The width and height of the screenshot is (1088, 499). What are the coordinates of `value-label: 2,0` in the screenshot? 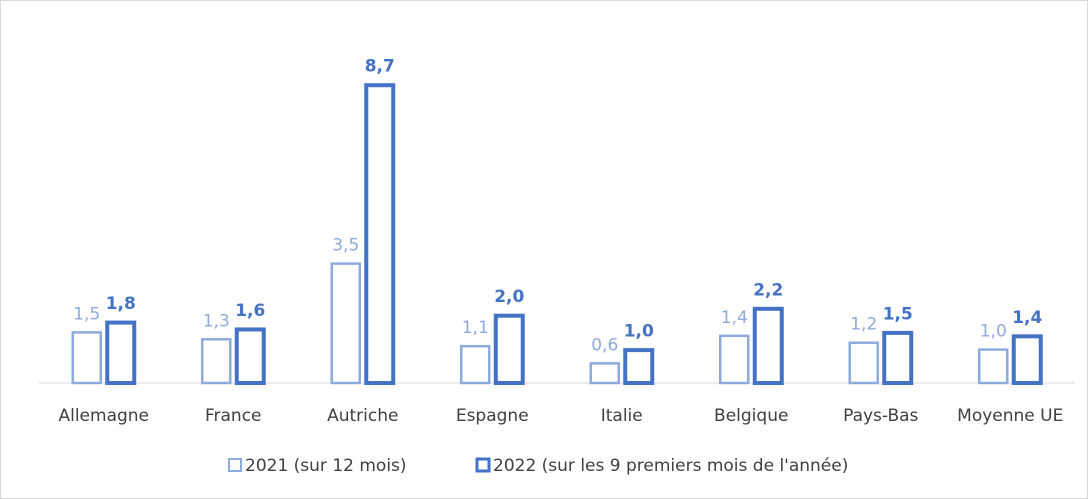 It's located at (509, 297).